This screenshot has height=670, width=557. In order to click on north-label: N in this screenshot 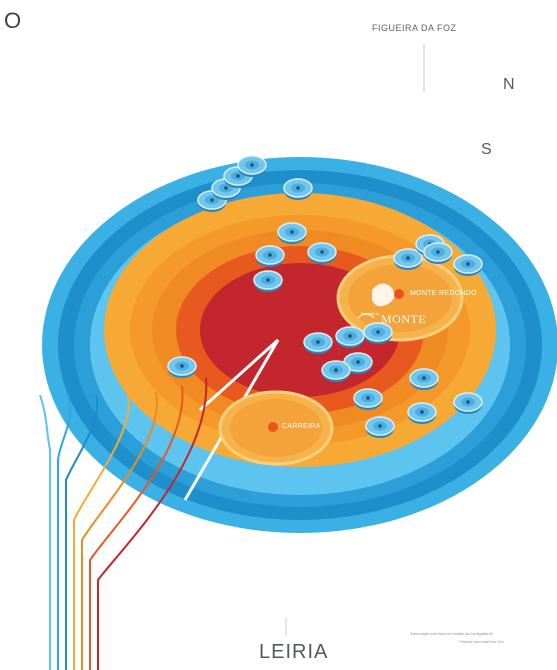, I will do `click(509, 84)`.